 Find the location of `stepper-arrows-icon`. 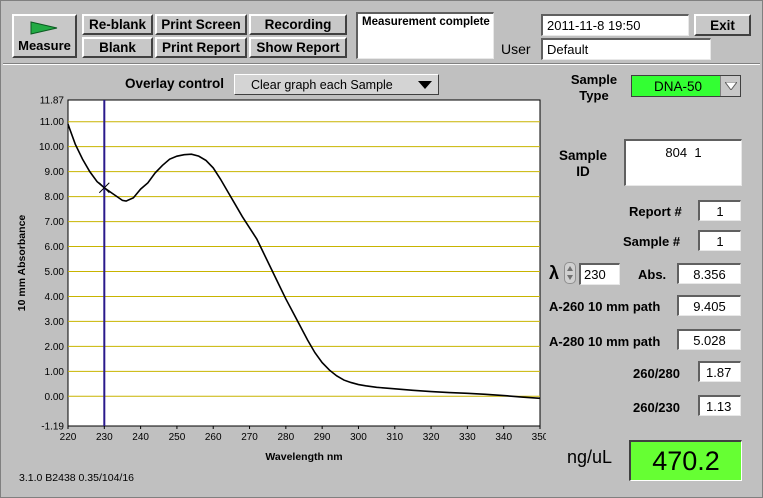

stepper-arrows-icon is located at coordinates (570, 273).